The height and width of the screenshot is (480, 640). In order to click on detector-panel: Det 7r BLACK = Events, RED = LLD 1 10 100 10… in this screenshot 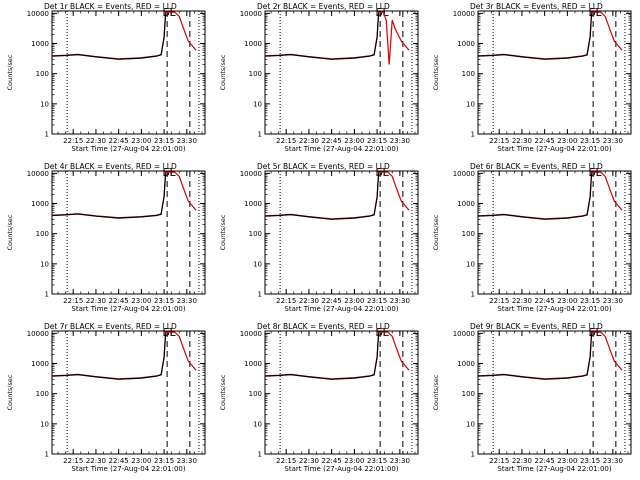, I will do `click(106, 397)`.